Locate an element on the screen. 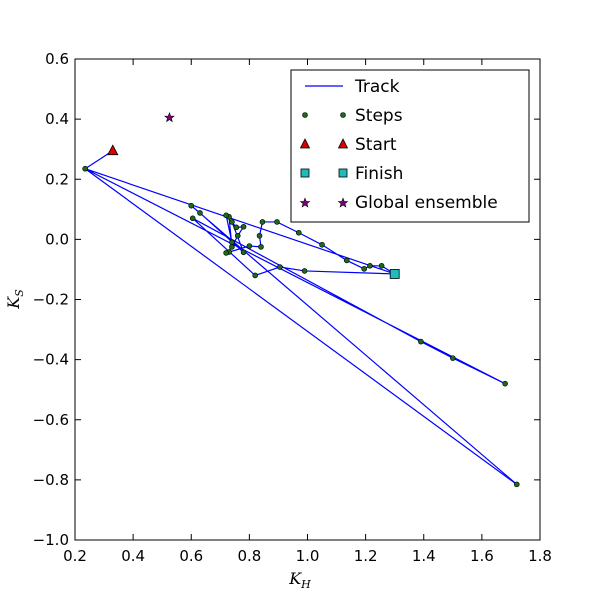  legend-label-track: Track is located at coordinates (377, 87).